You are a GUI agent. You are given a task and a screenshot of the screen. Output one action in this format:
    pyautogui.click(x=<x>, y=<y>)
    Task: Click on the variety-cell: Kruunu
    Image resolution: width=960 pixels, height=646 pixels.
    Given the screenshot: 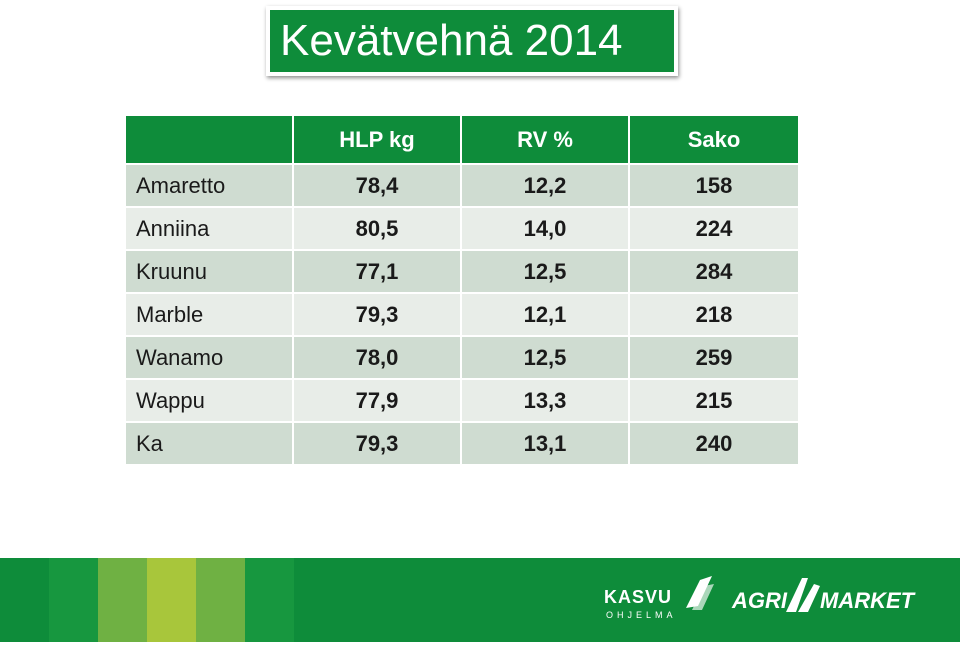 What is the action you would take?
    pyautogui.click(x=209, y=271)
    